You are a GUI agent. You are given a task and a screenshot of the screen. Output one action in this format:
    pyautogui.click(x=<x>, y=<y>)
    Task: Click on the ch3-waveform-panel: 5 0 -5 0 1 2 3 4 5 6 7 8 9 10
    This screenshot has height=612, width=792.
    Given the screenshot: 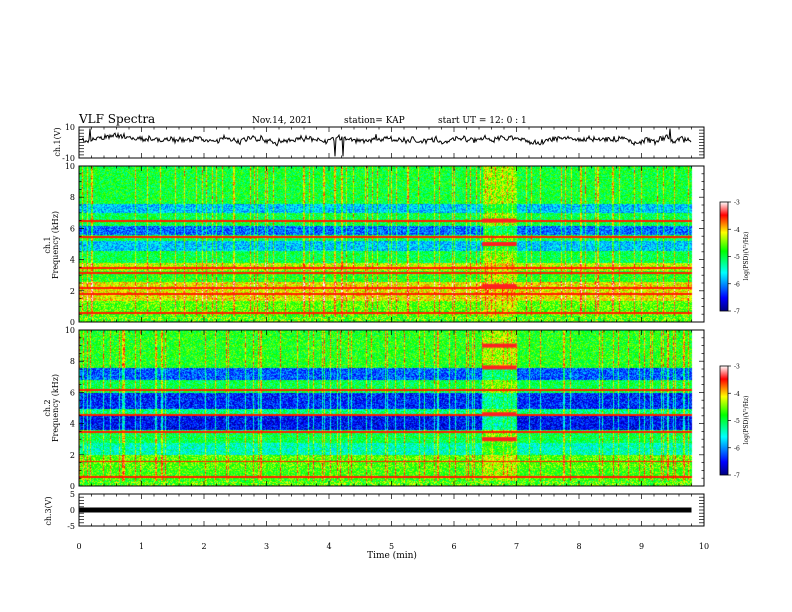 What is the action you would take?
    pyautogui.click(x=388, y=520)
    